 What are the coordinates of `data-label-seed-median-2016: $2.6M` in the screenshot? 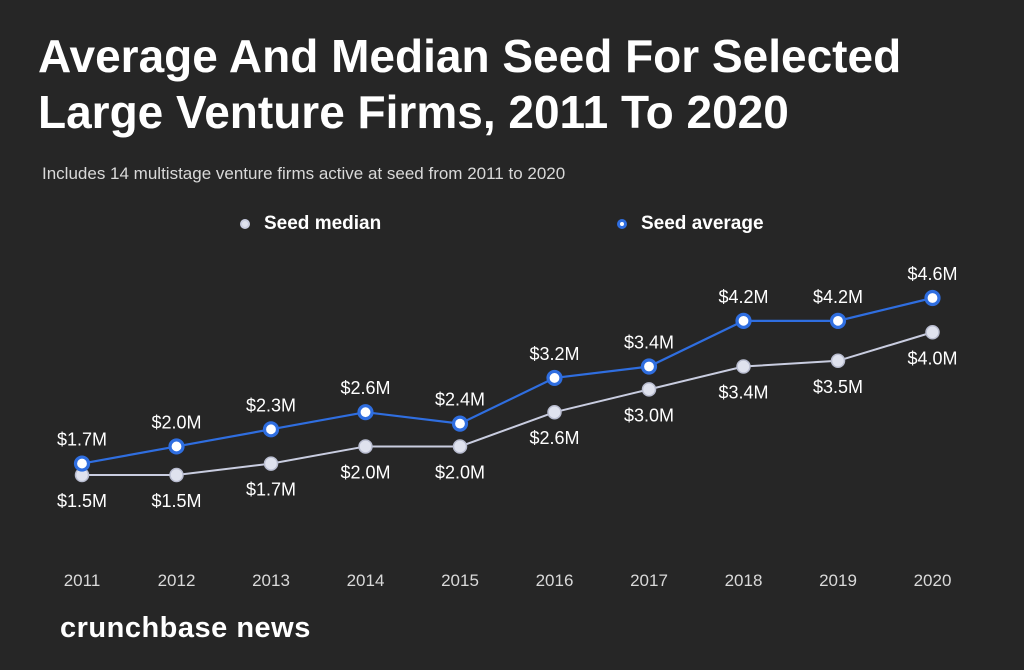 It's located at (554, 438).